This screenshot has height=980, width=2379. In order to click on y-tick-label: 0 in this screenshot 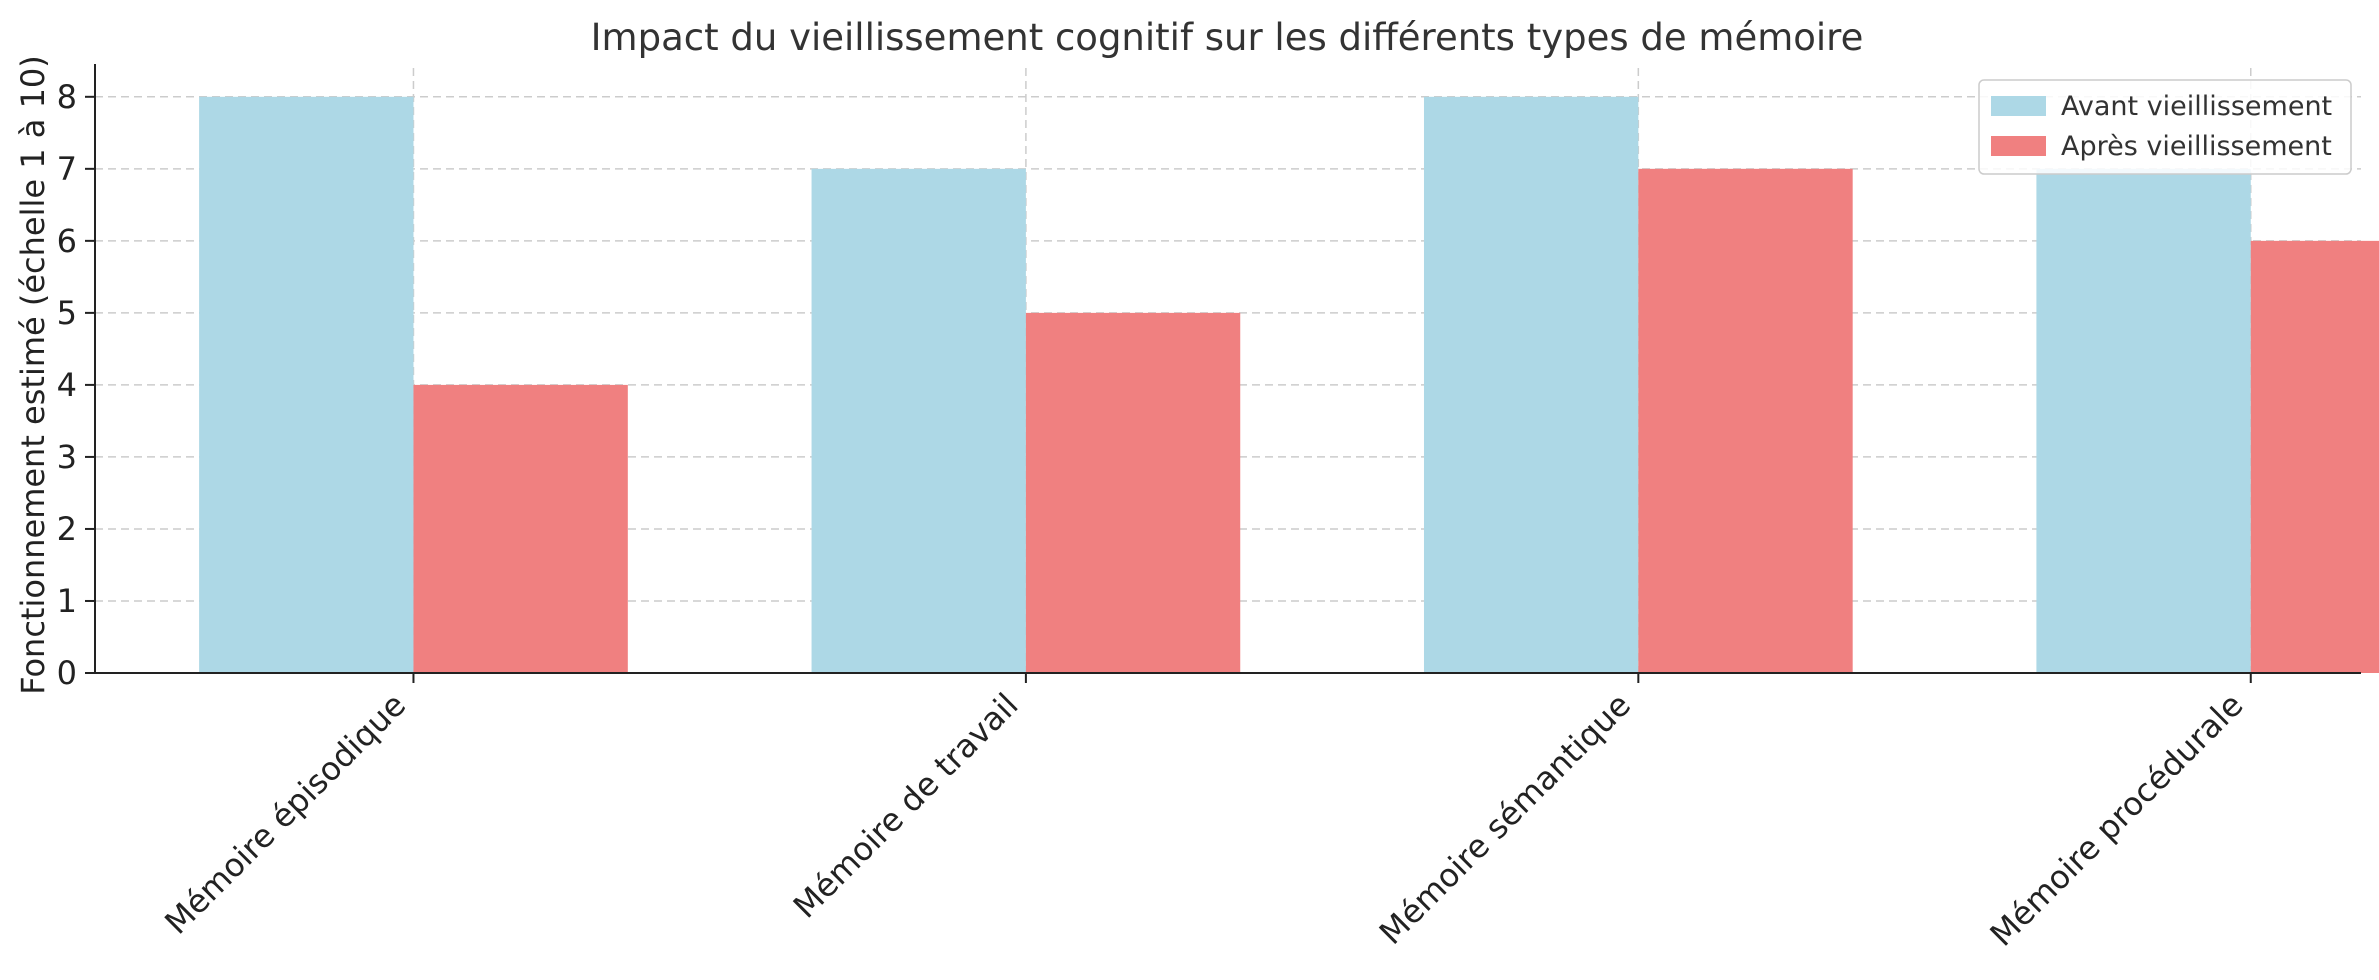, I will do `click(67, 673)`.